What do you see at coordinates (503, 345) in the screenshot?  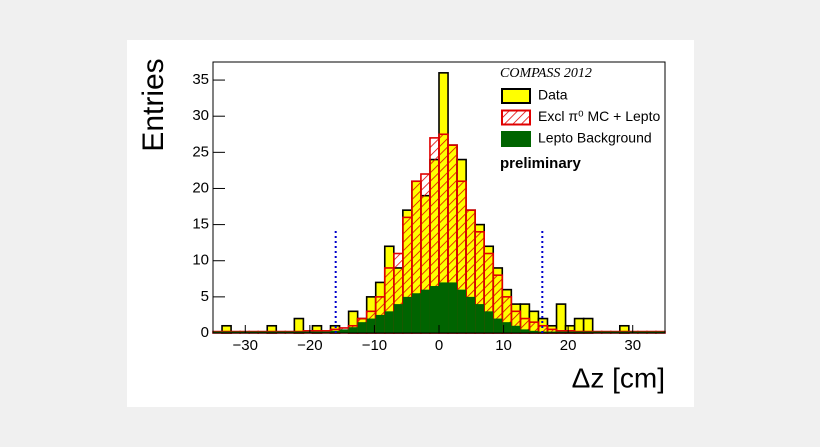 I see `x-tick-label: 10` at bounding box center [503, 345].